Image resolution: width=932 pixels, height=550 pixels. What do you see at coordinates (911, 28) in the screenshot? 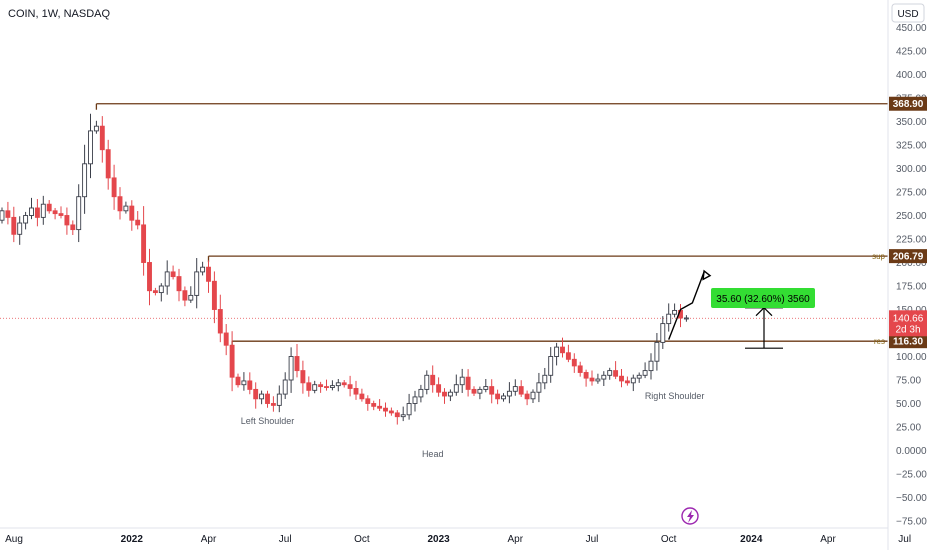
I see `y-tick-label: 450.00` at bounding box center [911, 28].